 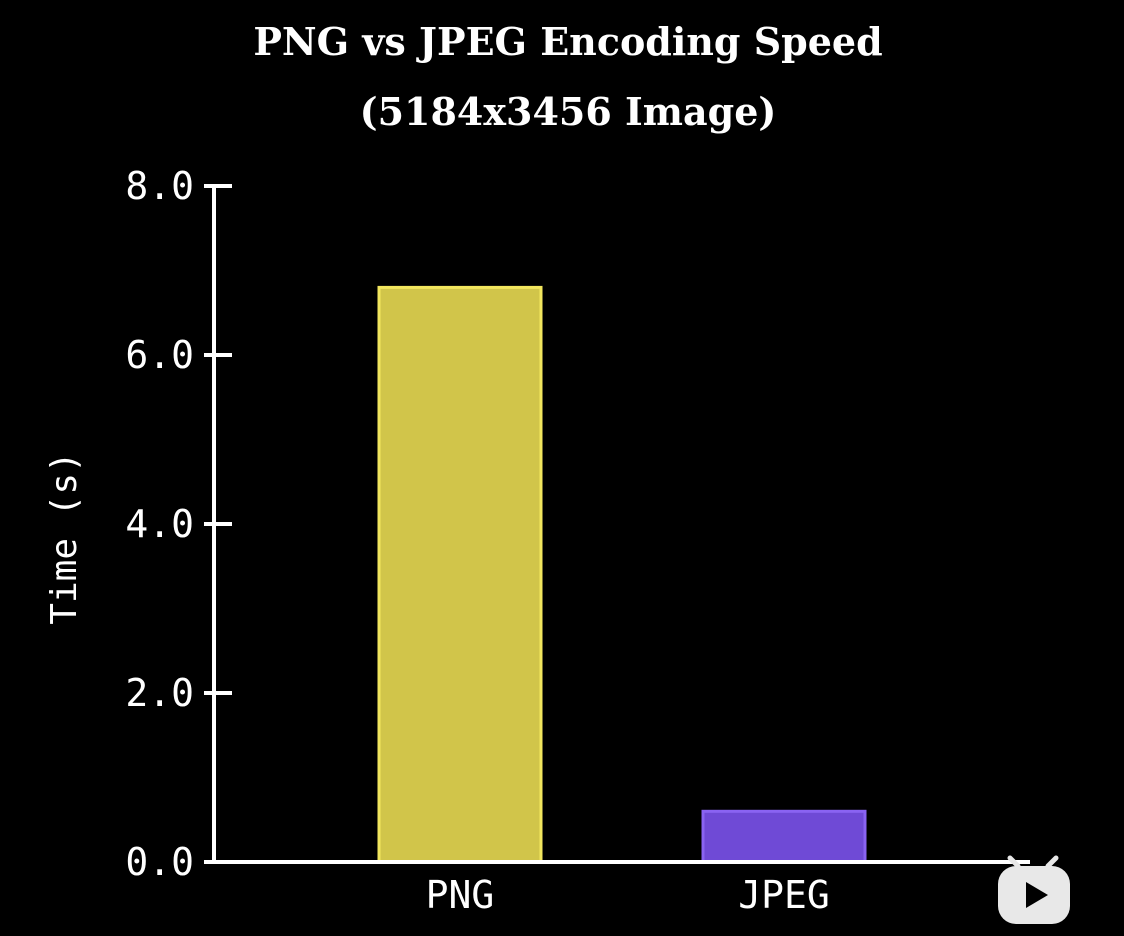 What do you see at coordinates (628, 895) in the screenshot?
I see `x-tick-labels: PNG JPEG` at bounding box center [628, 895].